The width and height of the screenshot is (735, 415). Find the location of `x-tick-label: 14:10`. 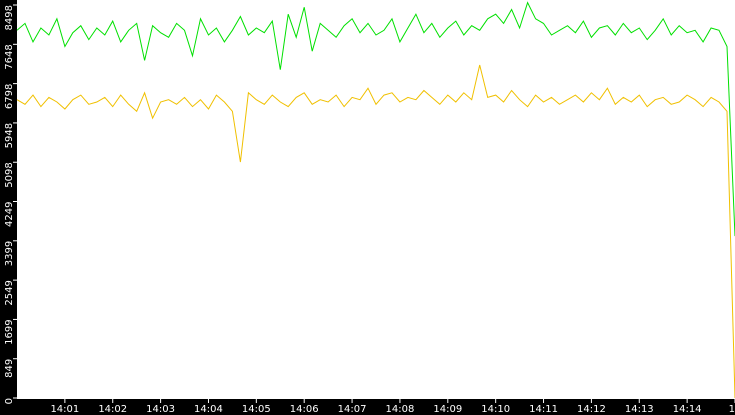

x-tick-label: 14:10 is located at coordinates (495, 409).